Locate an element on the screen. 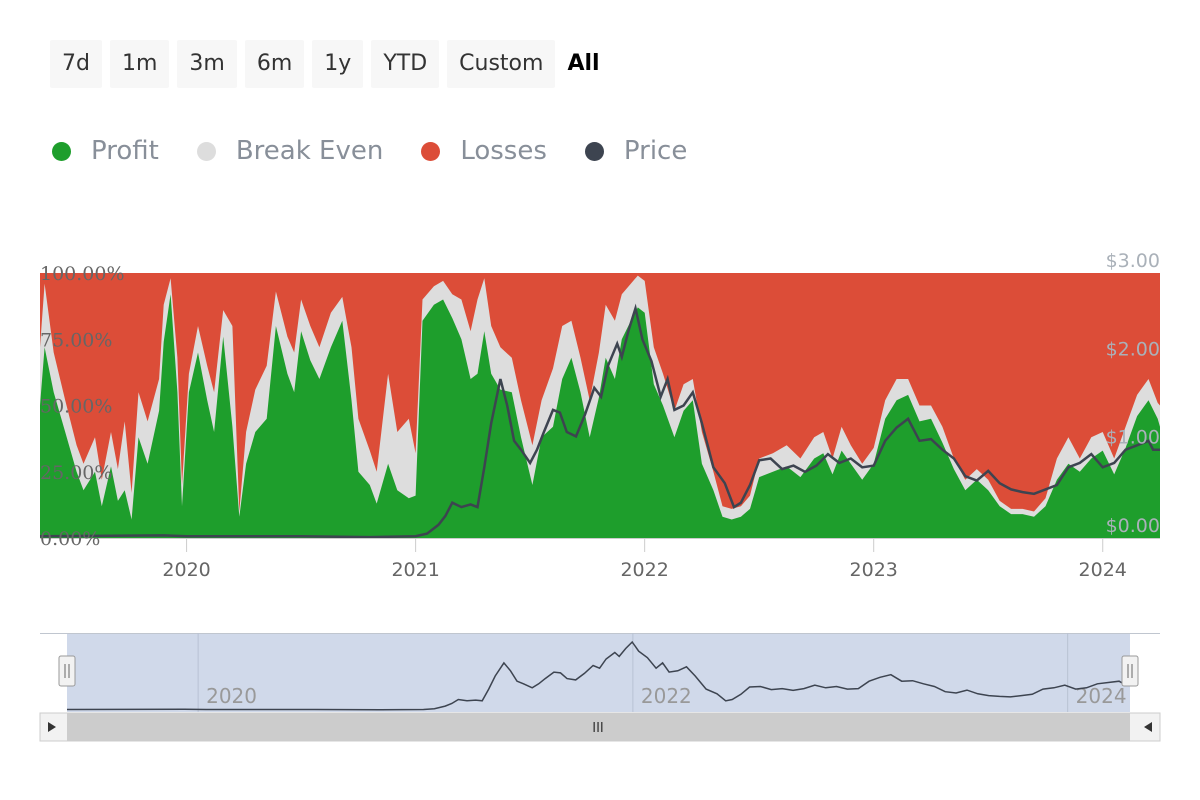 The height and width of the screenshot is (800, 1200). range-button-all: All is located at coordinates (583, 63).